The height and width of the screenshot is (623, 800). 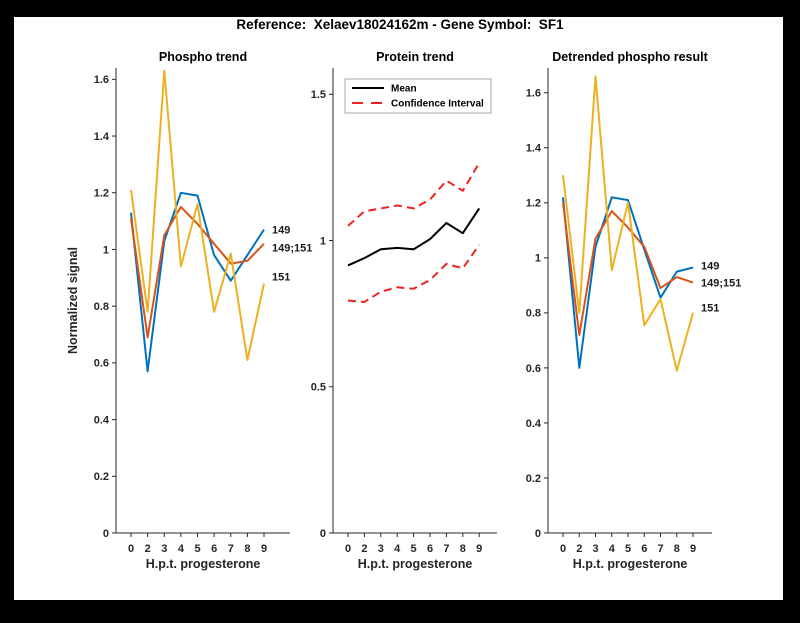 I want to click on subplot-title: Detrended phospho result, so click(x=630, y=57).